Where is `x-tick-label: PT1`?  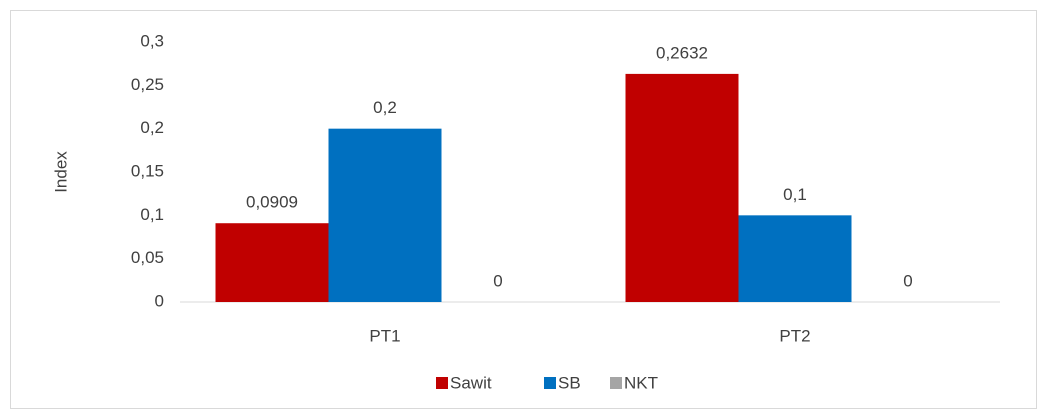 x-tick-label: PT1 is located at coordinates (384, 335).